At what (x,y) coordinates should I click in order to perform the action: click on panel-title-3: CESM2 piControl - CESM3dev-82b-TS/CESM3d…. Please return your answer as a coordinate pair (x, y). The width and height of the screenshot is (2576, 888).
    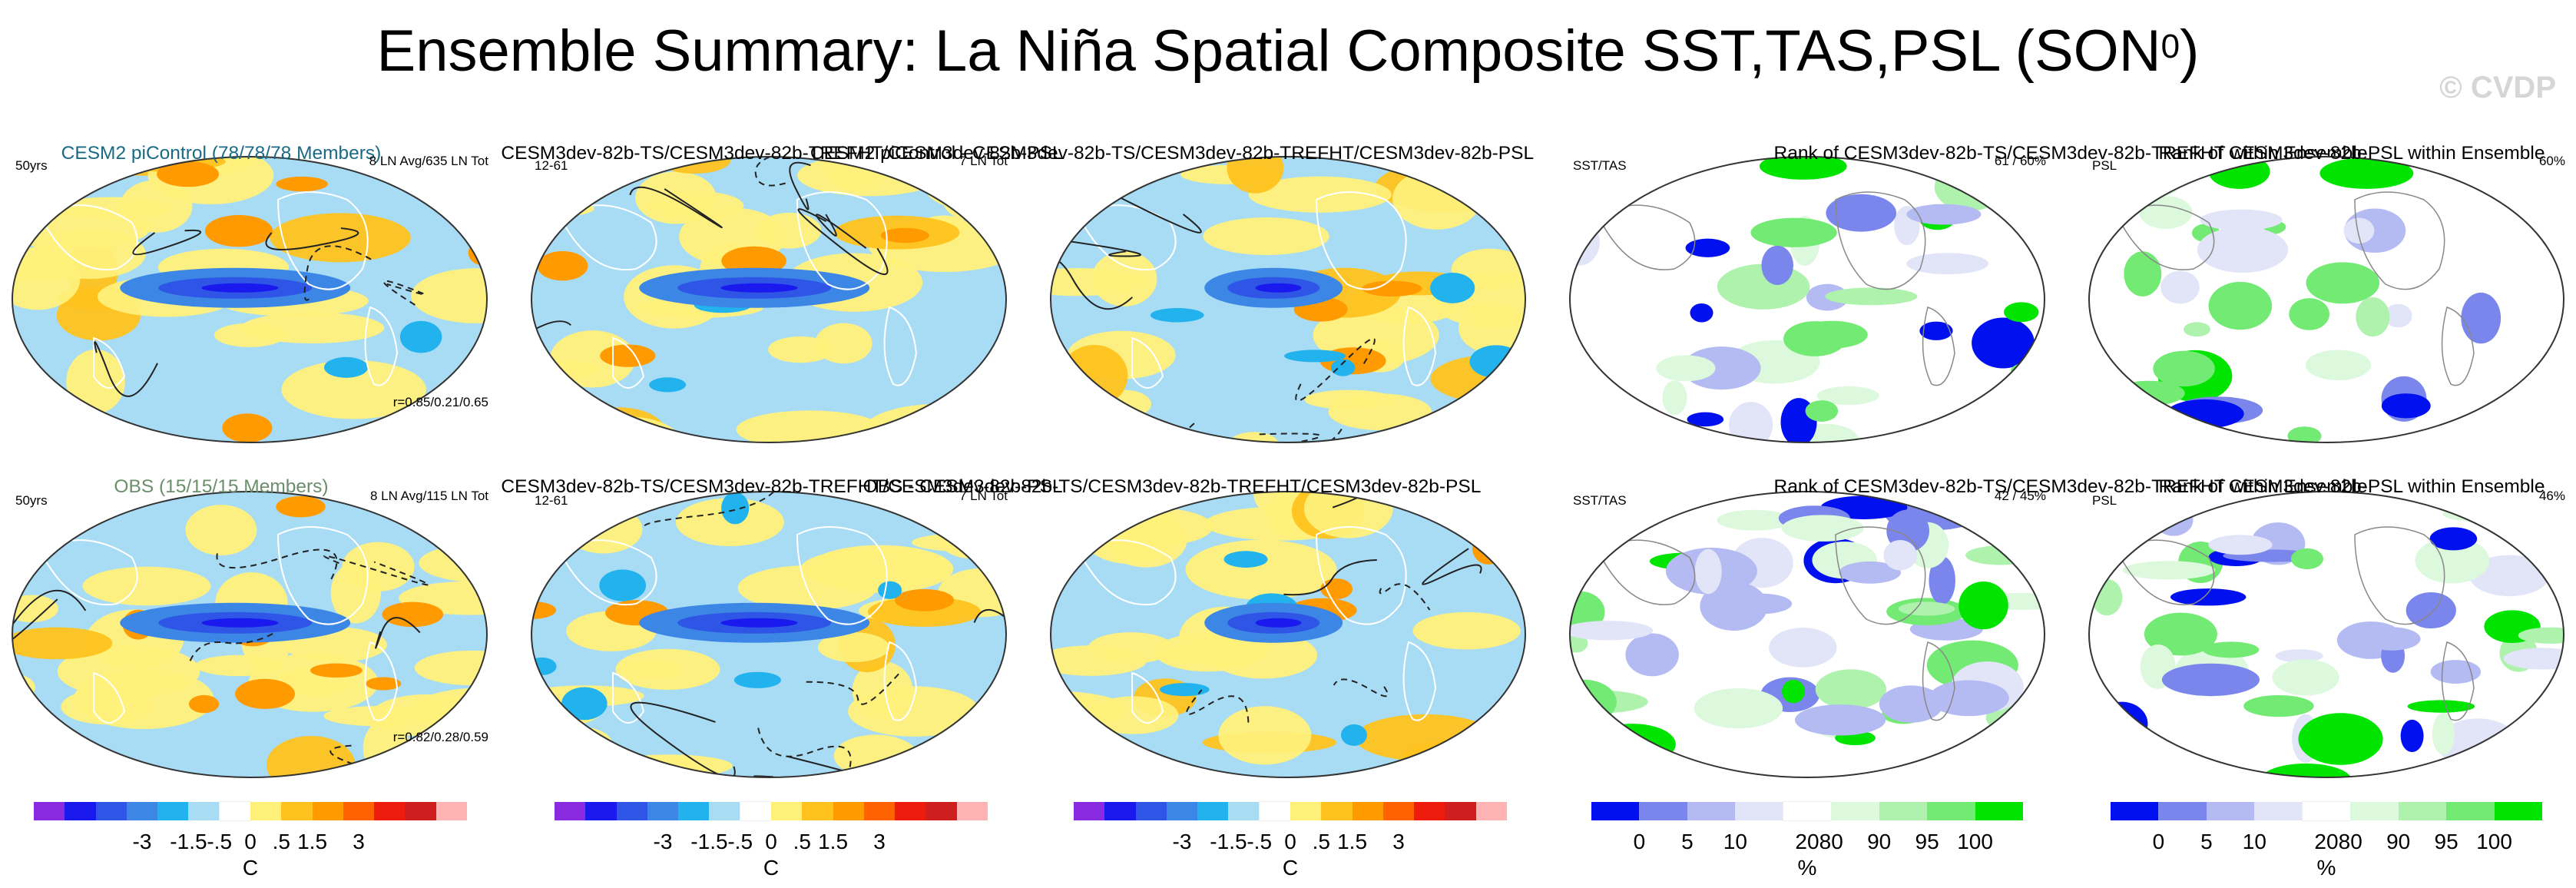
    Looking at the image, I should click on (1172, 153).